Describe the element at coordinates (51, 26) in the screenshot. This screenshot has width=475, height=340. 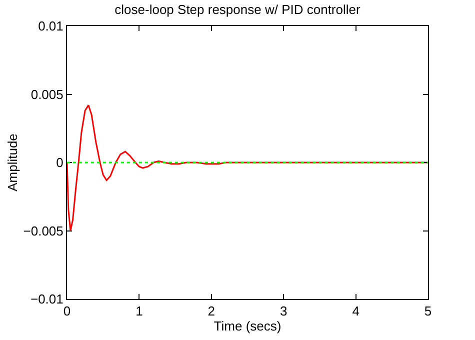
I see `y-tick-label: 0.01` at that location.